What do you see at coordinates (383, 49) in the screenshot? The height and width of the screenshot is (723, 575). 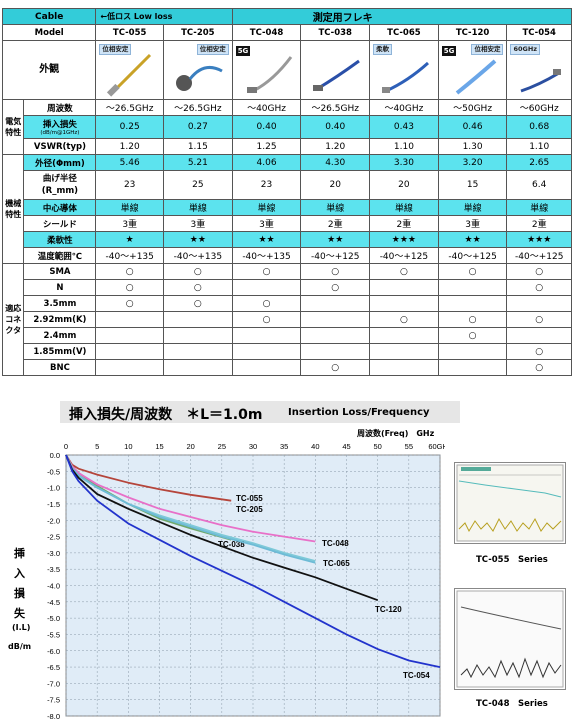 I see `flexible-badge: 柔軟` at bounding box center [383, 49].